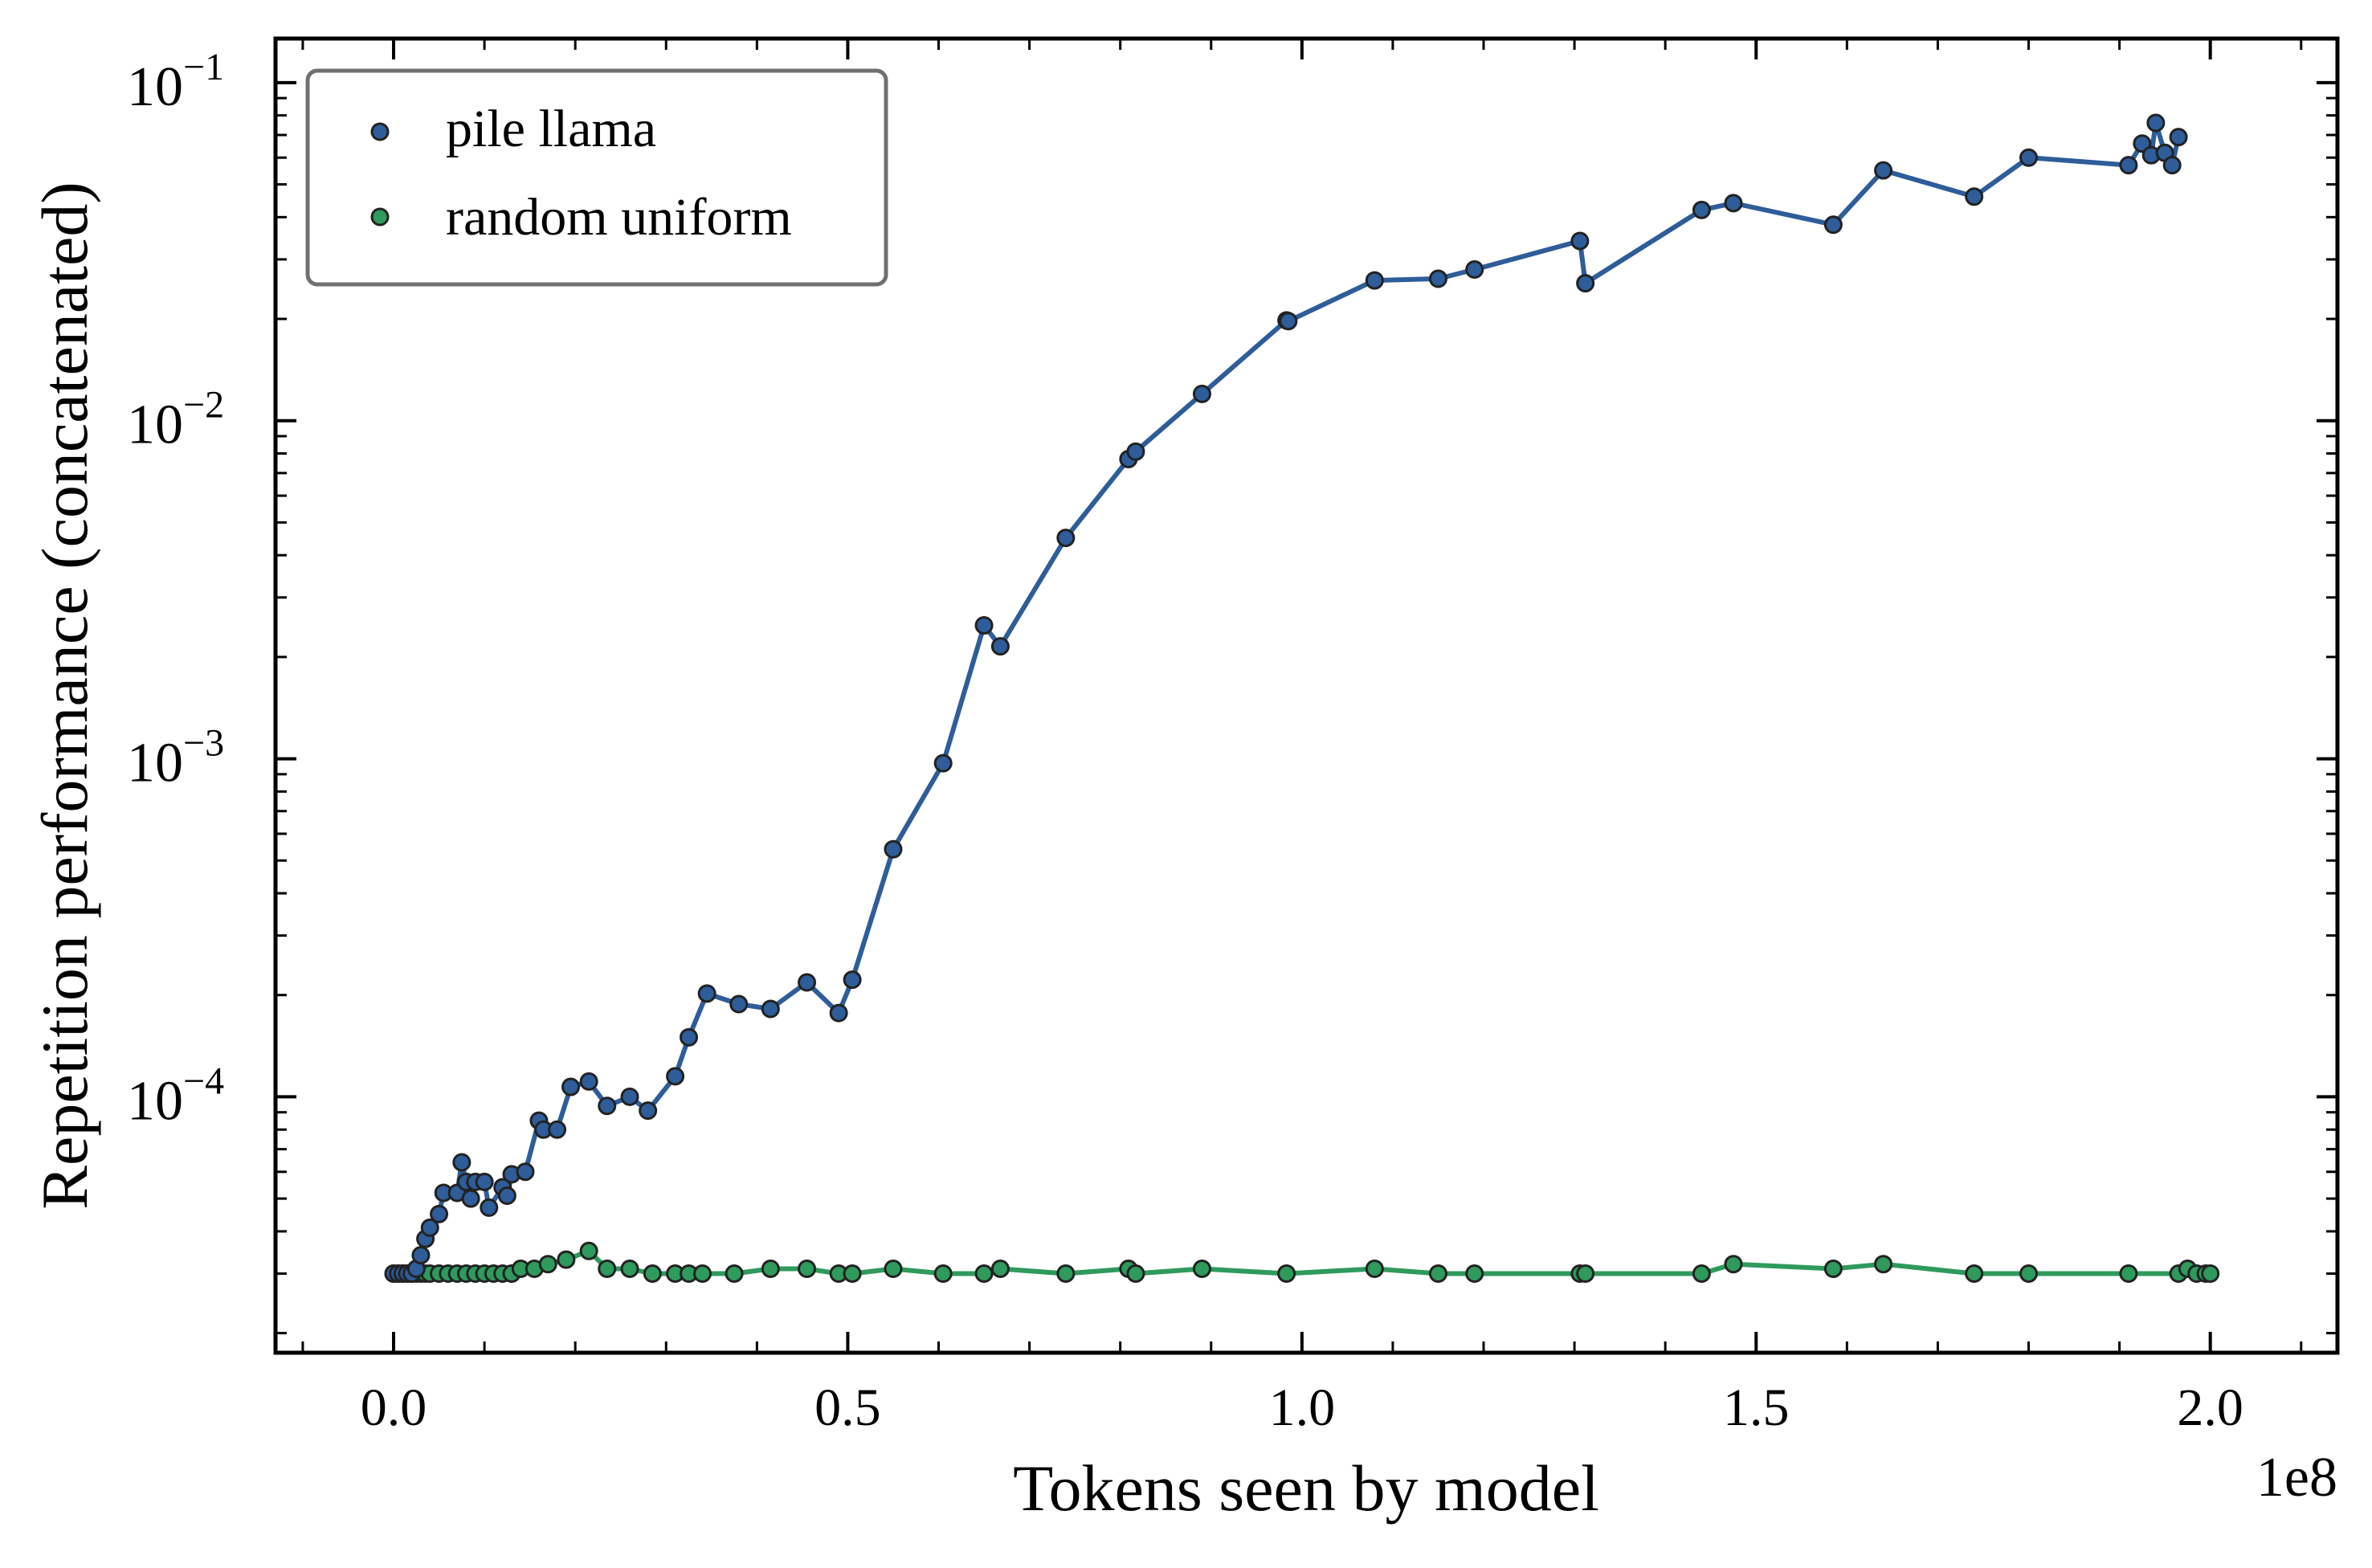 Image resolution: width=2372 pixels, height=1568 pixels. What do you see at coordinates (380, 131) in the screenshot?
I see `legend-marker-pile-llama` at bounding box center [380, 131].